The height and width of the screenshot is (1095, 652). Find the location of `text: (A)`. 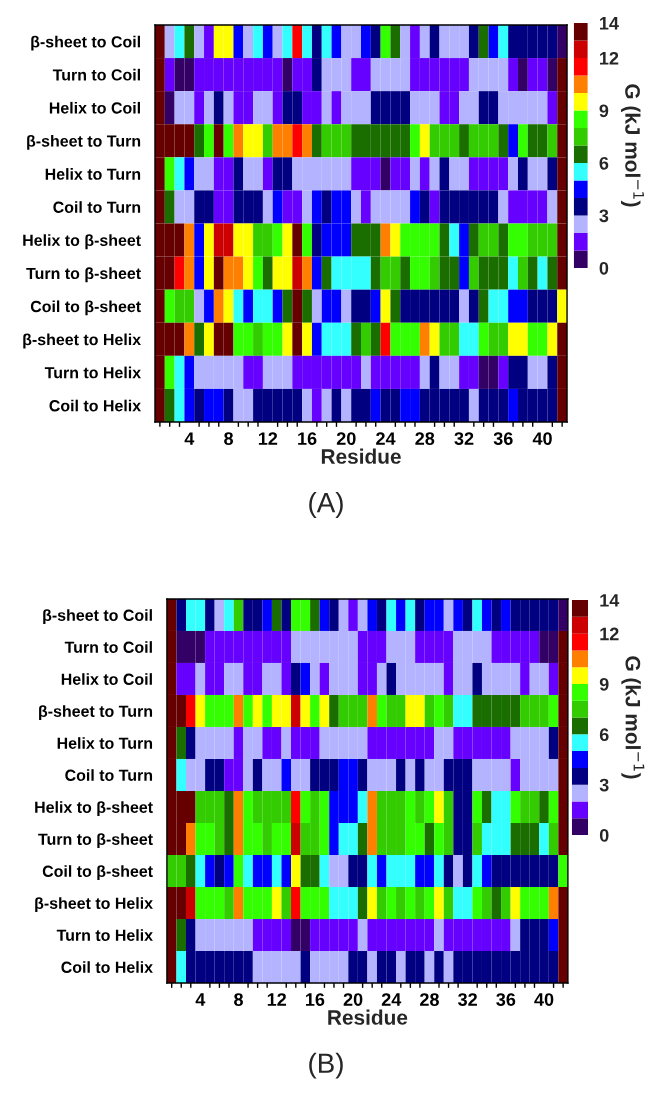

text: (A) is located at coordinates (326, 505).